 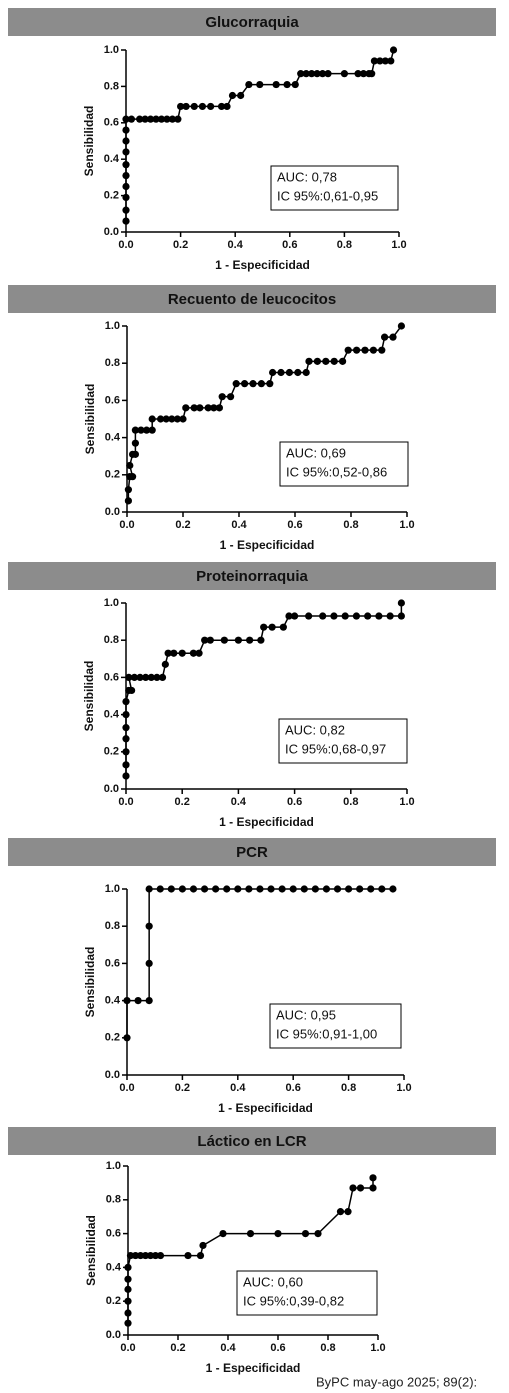 I want to click on chart-title: Recuento de leucocitos, so click(x=252, y=299).